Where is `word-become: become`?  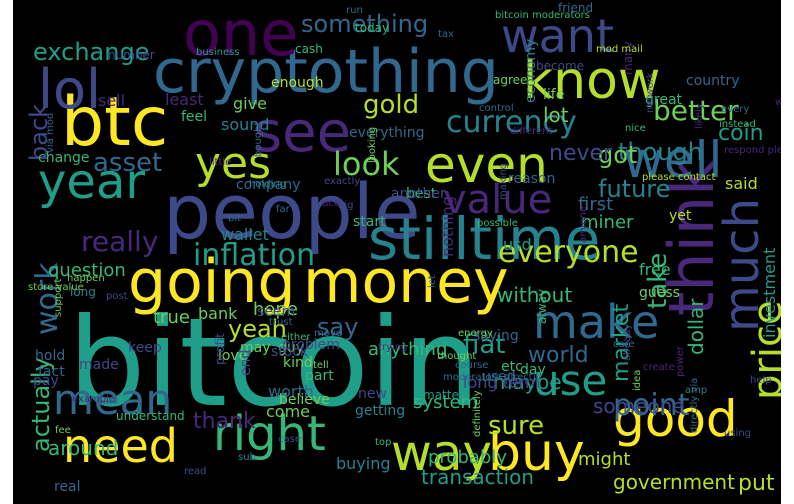 word-become: become is located at coordinates (560, 66).